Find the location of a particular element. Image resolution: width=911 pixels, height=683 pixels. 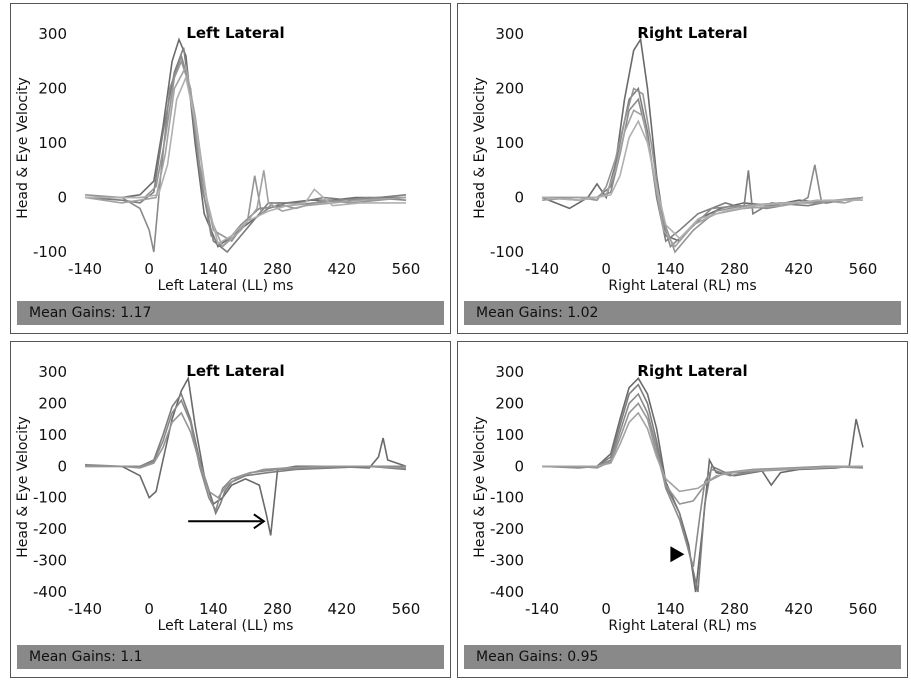

mean-gains-bar: Mean Gains: 1.17 is located at coordinates (230, 313).